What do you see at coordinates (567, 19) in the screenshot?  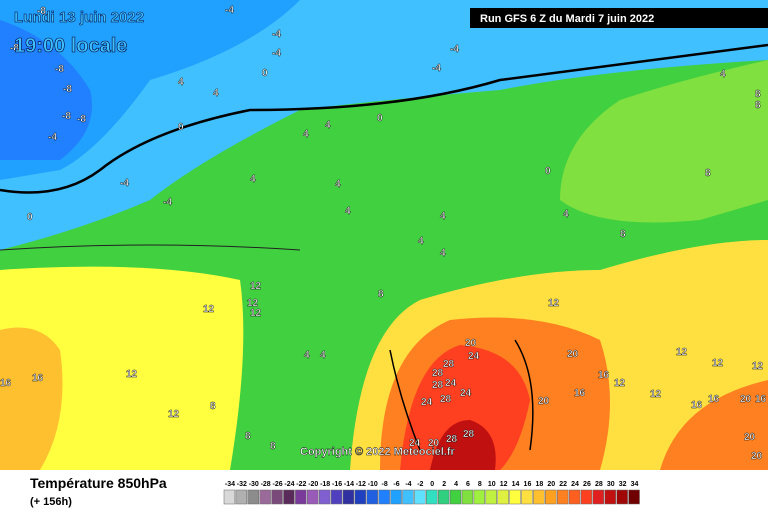 I see `run-label: Run GFS 6 Z du Mardi 7 juin 2022` at bounding box center [567, 19].